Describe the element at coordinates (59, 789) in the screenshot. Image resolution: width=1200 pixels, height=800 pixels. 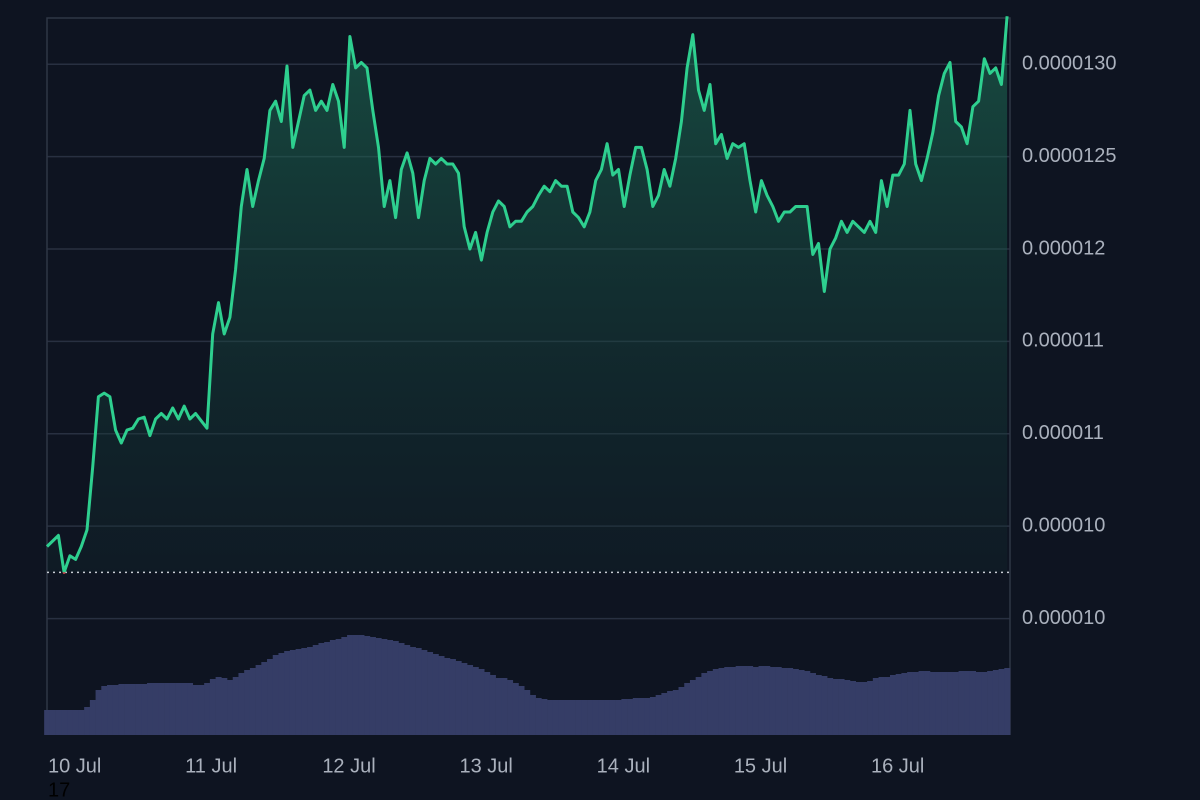
I see `stray-label: 17` at that location.